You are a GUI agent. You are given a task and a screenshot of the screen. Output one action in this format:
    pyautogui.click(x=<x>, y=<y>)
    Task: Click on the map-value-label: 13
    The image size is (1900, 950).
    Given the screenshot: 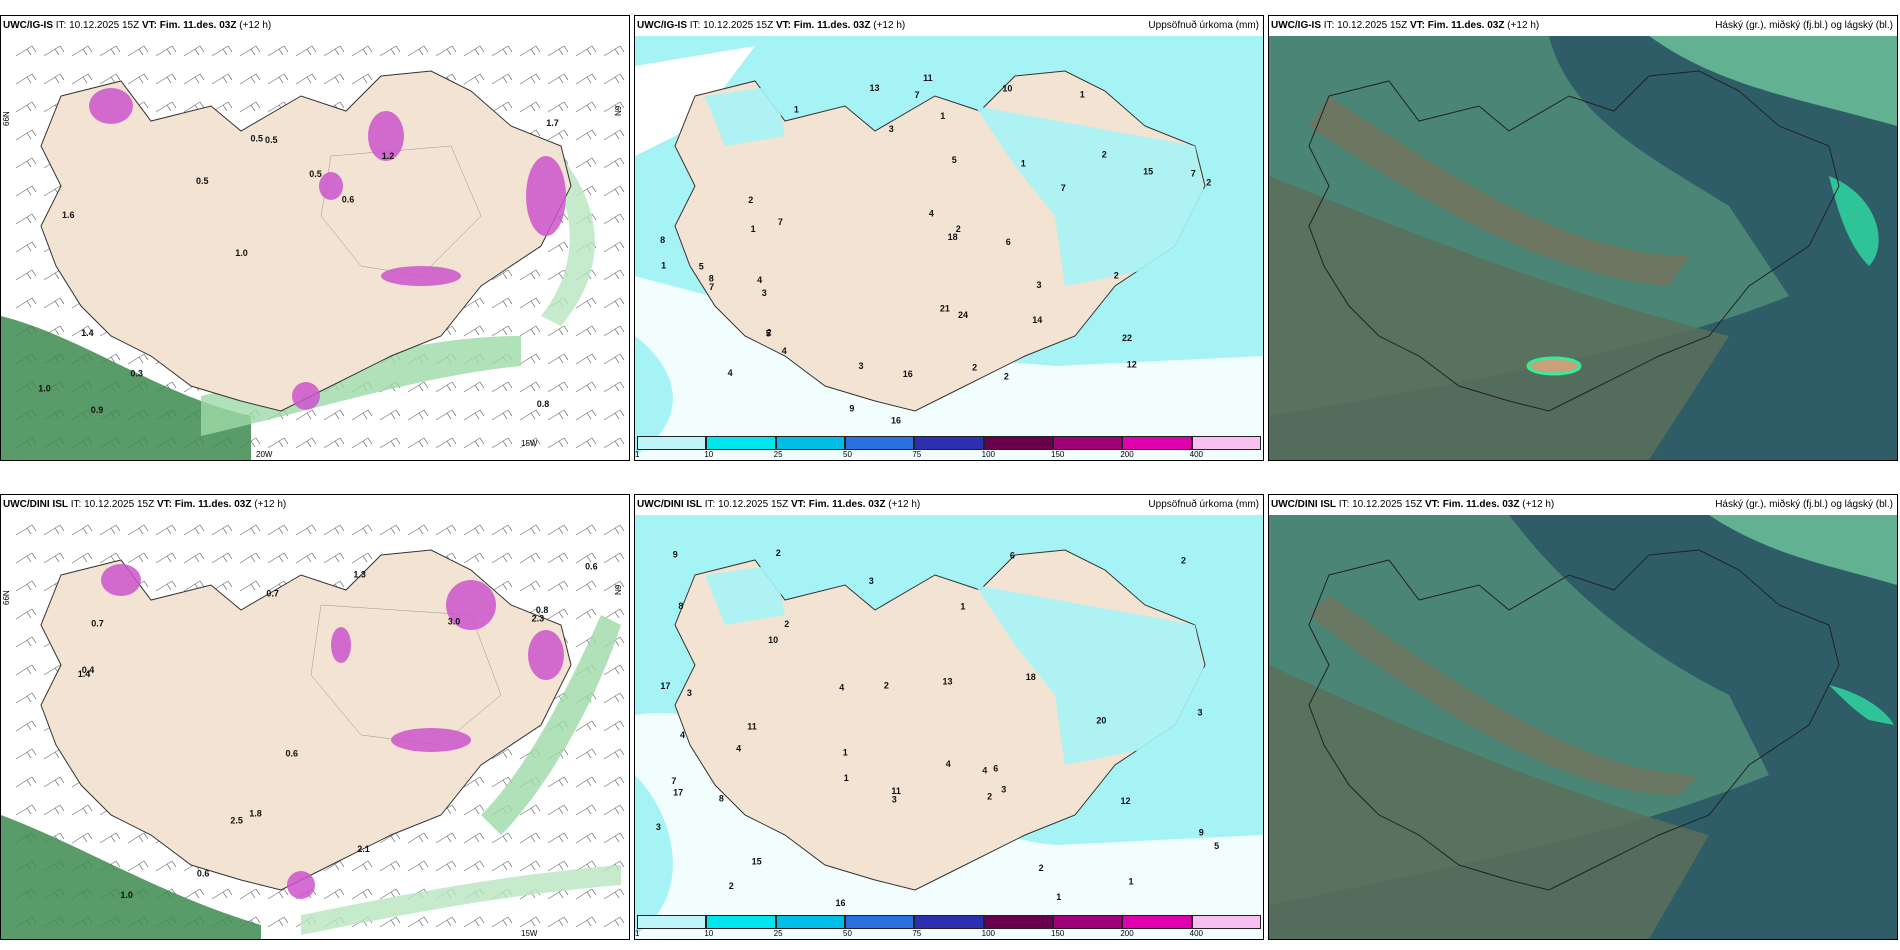 What is the action you would take?
    pyautogui.click(x=875, y=88)
    